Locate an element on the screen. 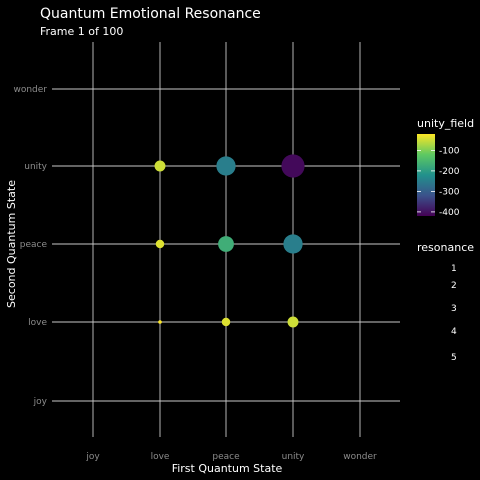 This screenshot has height=480, width=480. data-point-peace-unity is located at coordinates (226, 166).